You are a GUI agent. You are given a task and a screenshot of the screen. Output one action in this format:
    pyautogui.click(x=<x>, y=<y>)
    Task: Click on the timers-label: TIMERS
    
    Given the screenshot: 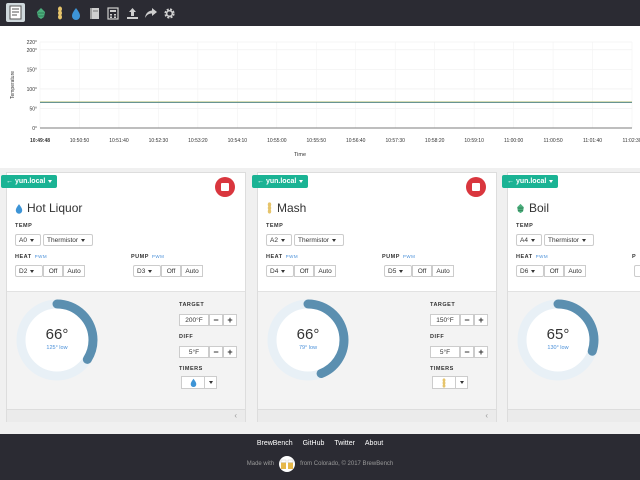 What is the action you would take?
    pyautogui.click(x=442, y=369)
    